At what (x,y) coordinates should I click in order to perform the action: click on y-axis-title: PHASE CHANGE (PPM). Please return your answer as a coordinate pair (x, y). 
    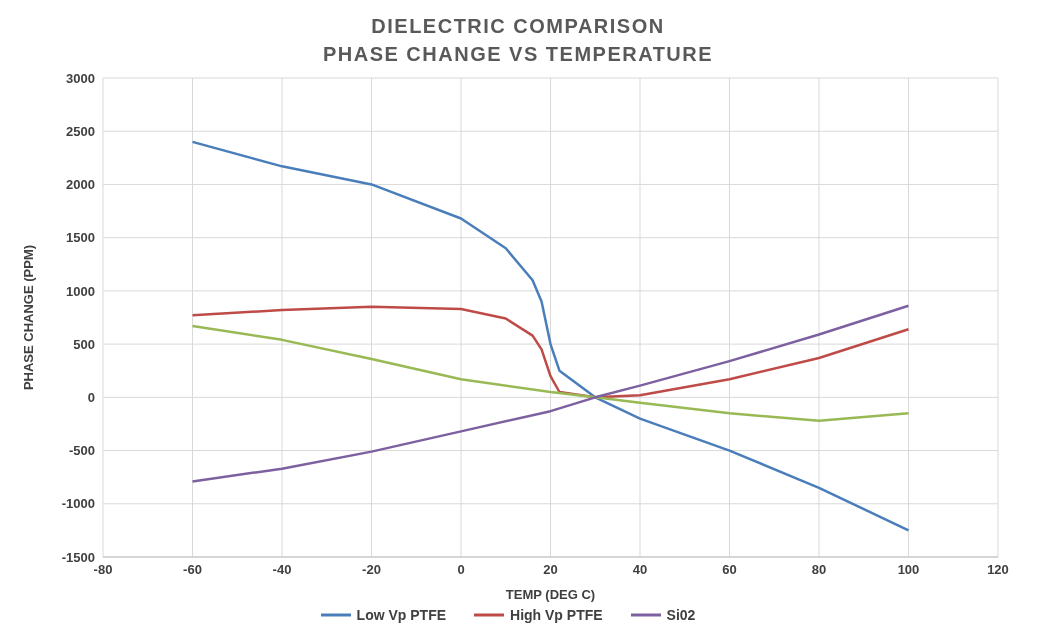
    Looking at the image, I should click on (28, 317).